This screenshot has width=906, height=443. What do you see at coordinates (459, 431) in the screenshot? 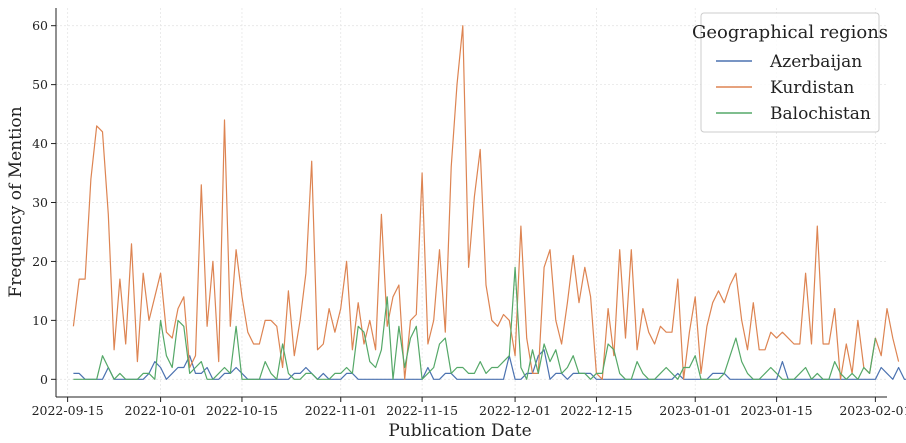
I see `x-axis-label: Publication Date` at bounding box center [459, 431].